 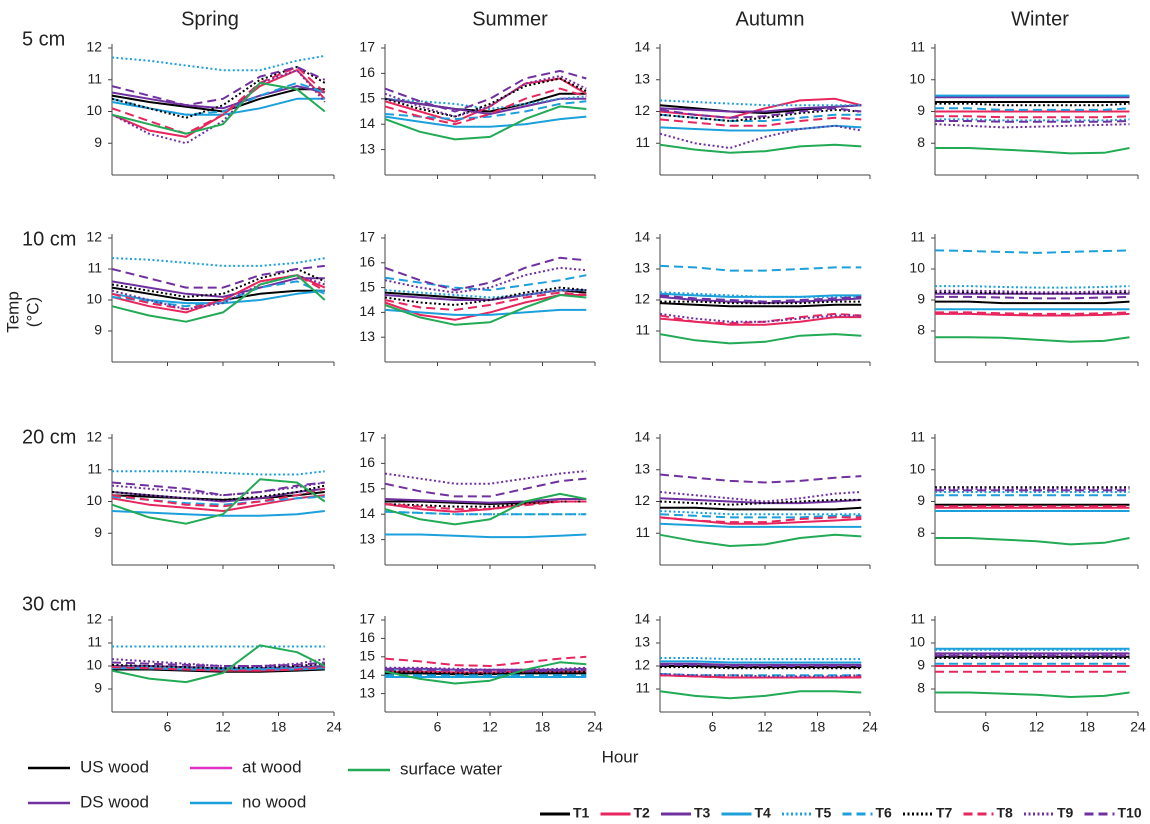 I want to click on y-tick-label: 8, so click(x=921, y=688).